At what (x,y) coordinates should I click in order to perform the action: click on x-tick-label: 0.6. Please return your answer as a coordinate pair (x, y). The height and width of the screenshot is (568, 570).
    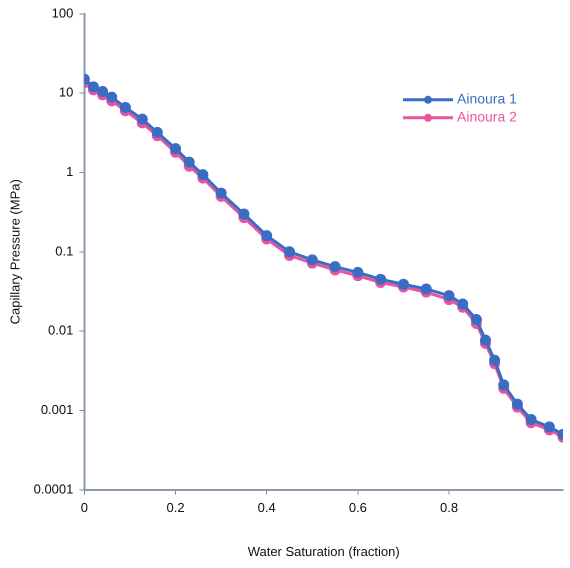
    Looking at the image, I should click on (357, 508).